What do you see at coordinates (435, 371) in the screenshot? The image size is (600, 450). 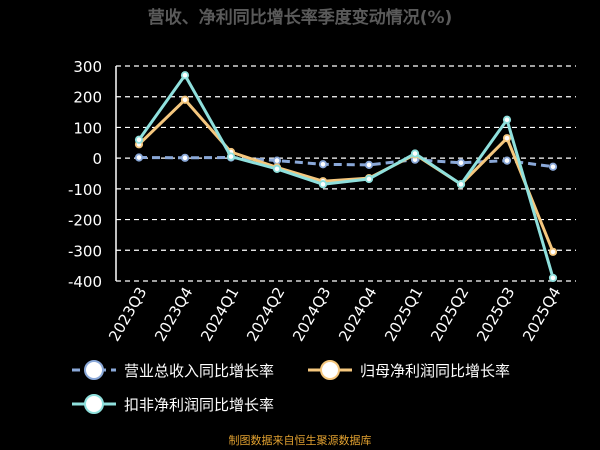 I see `legend-label: 归母净利润同比增长率` at bounding box center [435, 371].